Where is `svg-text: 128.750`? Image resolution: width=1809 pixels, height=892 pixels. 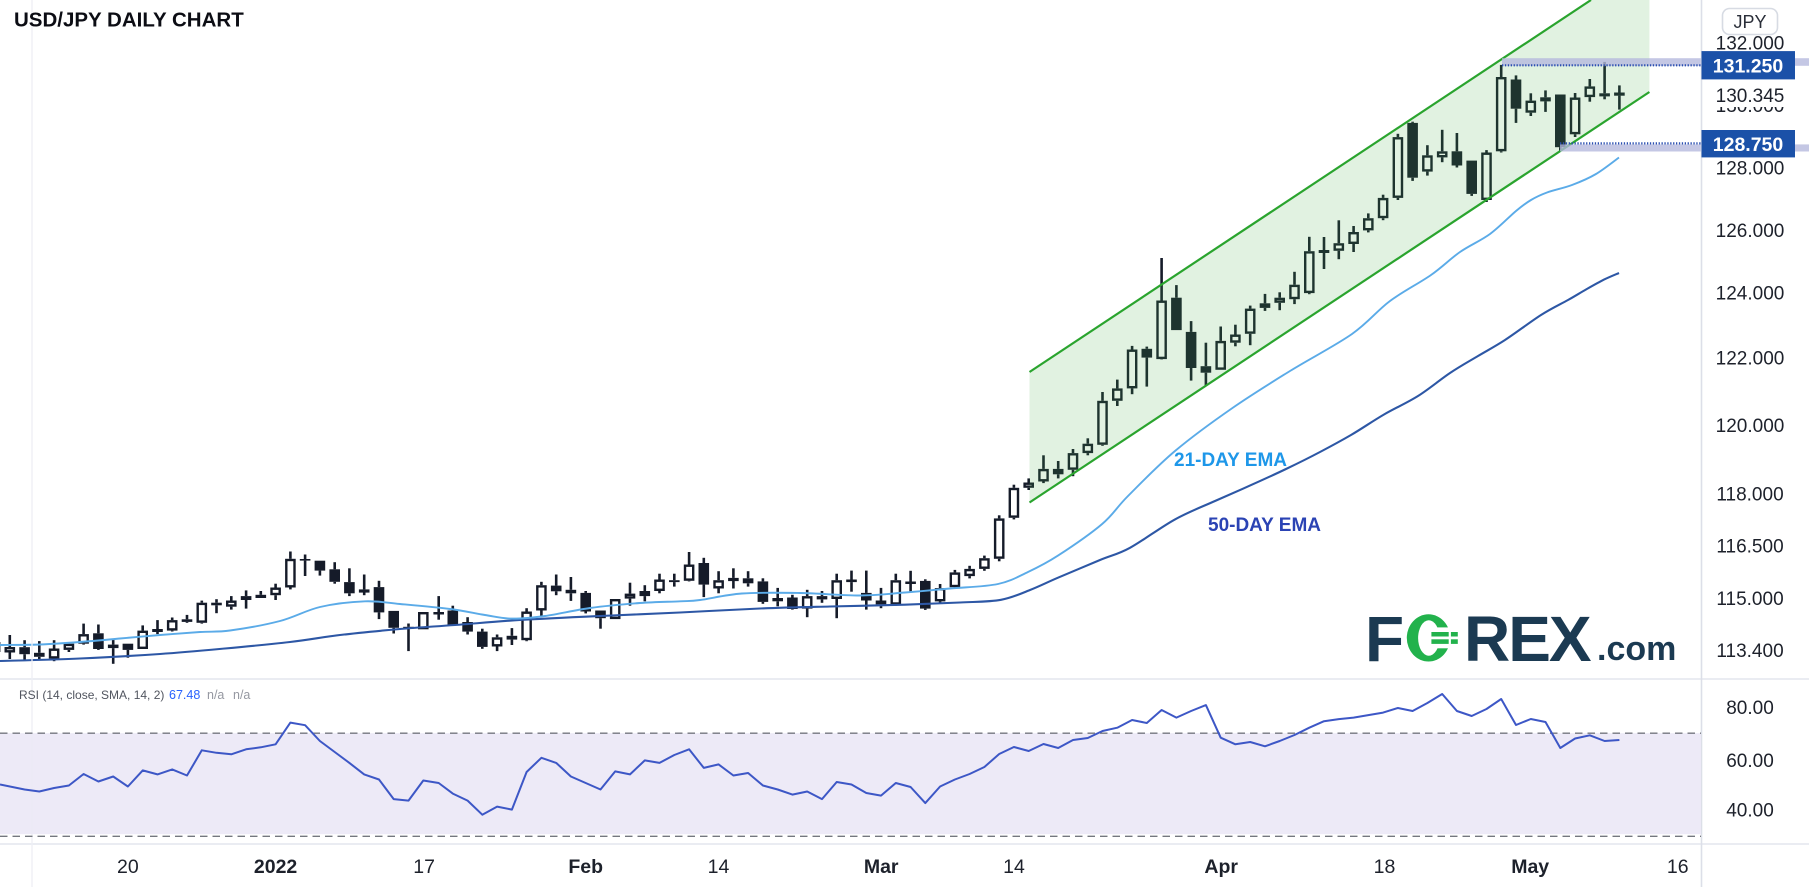 svg-text: 128.750 is located at coordinates (1748, 145).